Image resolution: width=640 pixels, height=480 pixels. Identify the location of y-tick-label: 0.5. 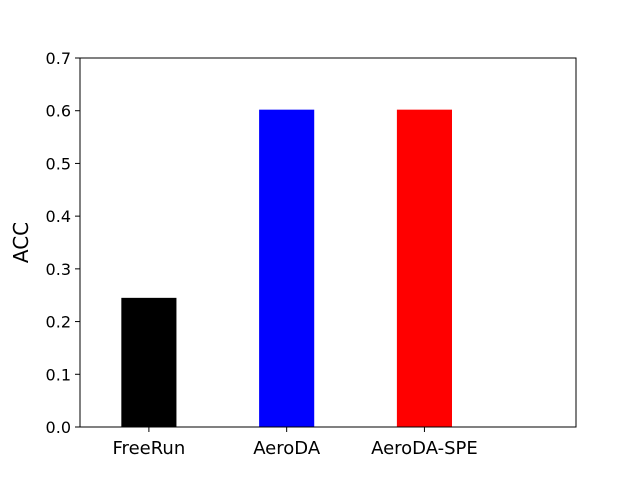
(58, 163).